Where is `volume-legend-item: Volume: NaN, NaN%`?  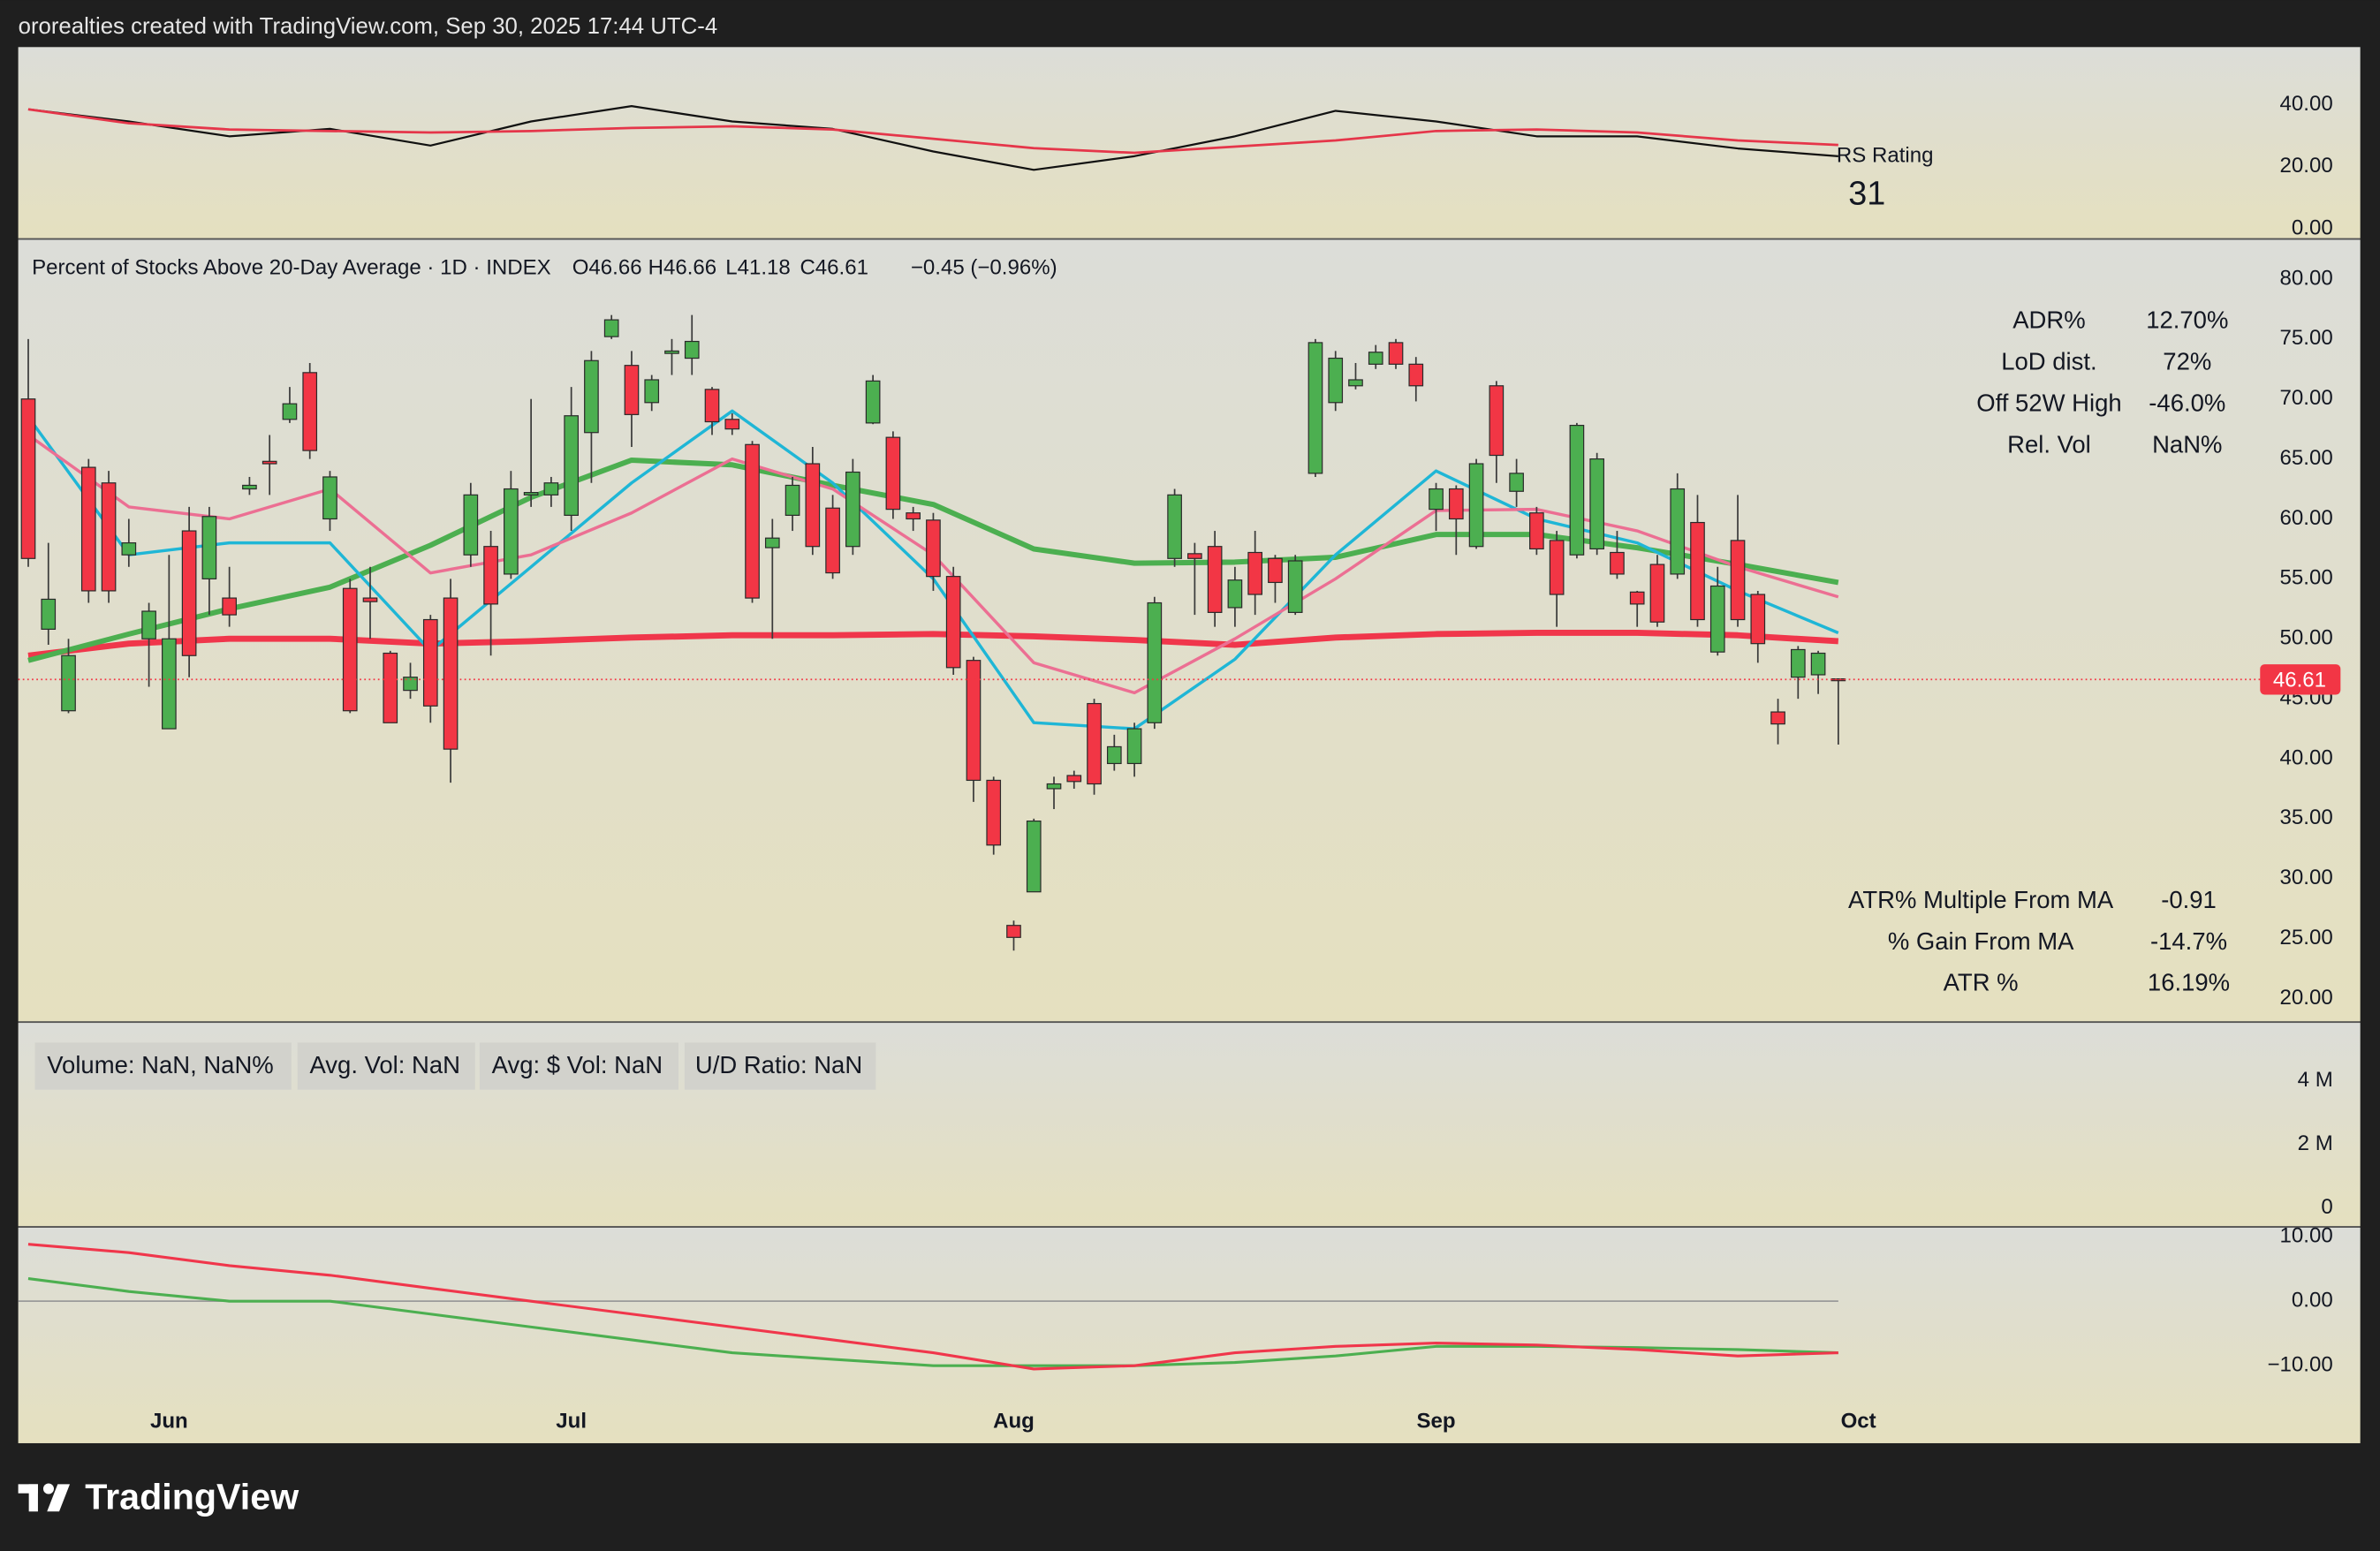 volume-legend-item: Volume: NaN, NaN% is located at coordinates (160, 1065).